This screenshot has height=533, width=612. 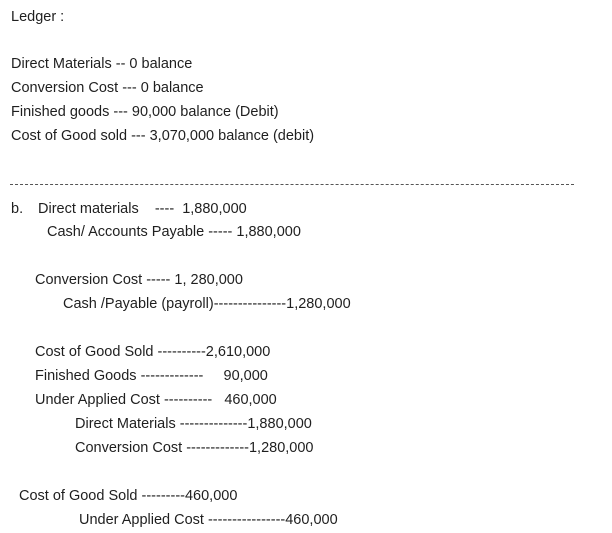 I want to click on entry3-credit-direct-materials: Direct Materials --------------1,880,000, so click(x=193, y=424).